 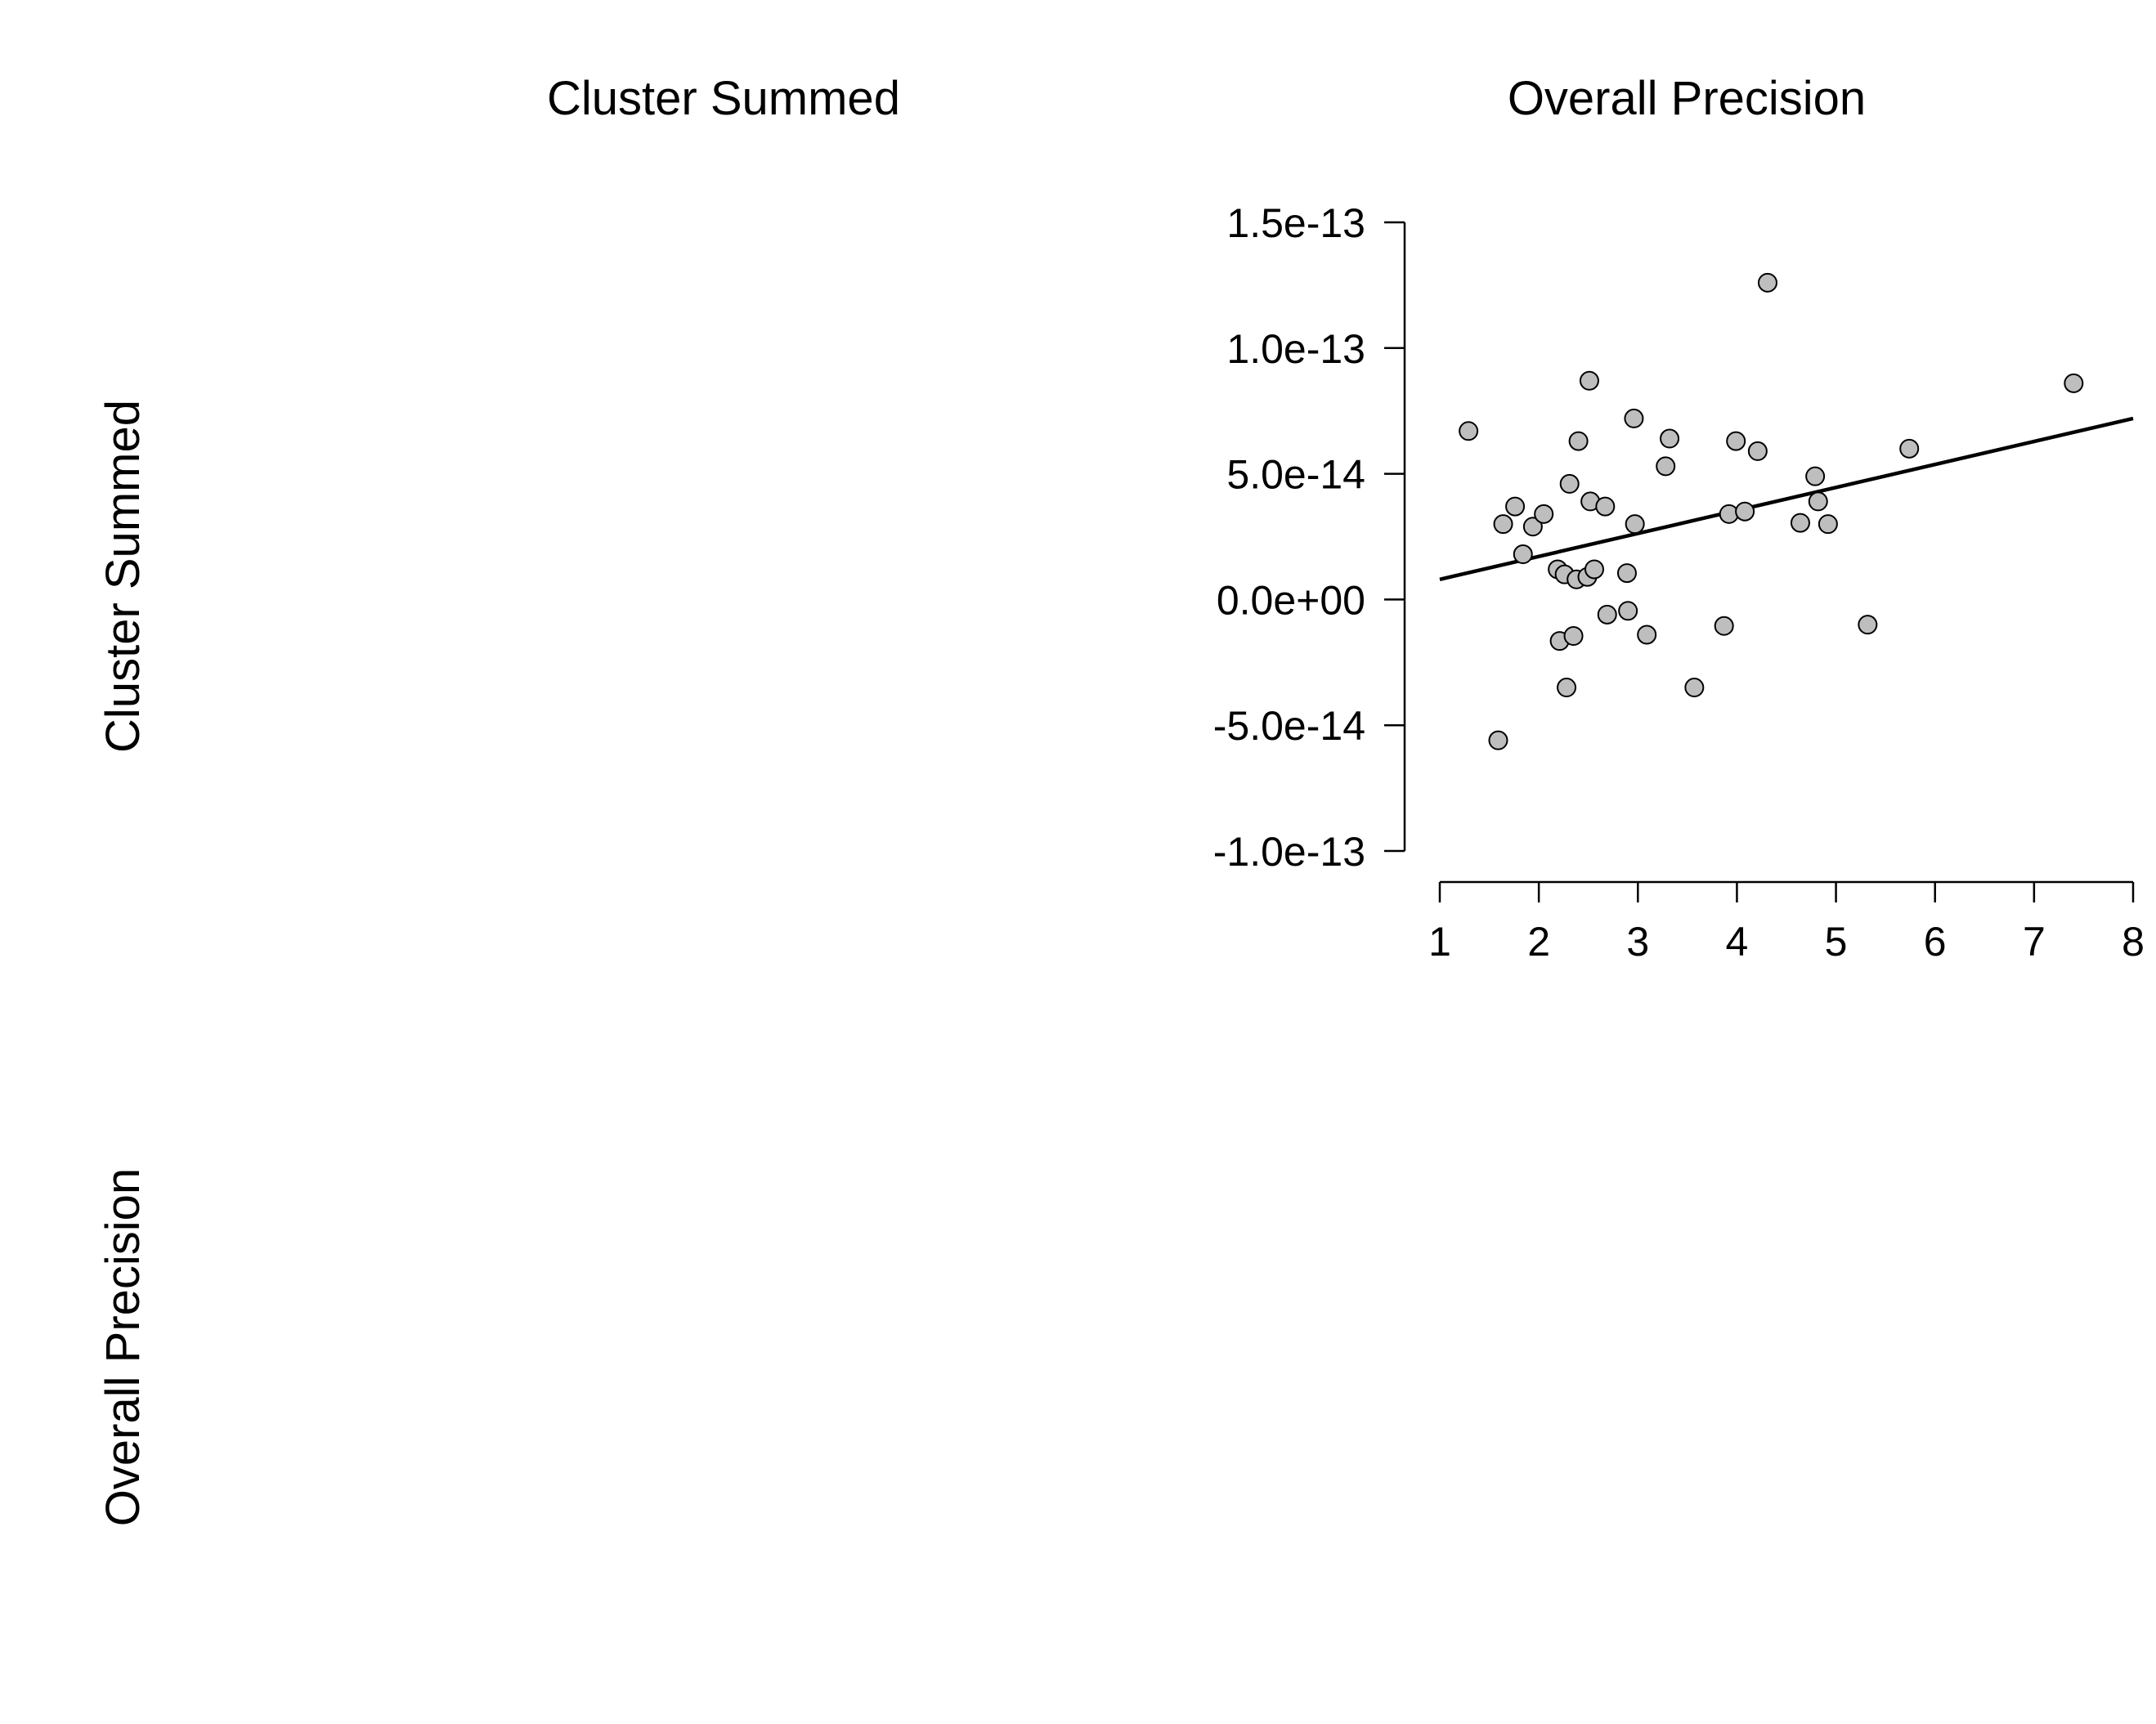 I want to click on row-title-cluster-summed: Cluster Summed, so click(x=123, y=576).